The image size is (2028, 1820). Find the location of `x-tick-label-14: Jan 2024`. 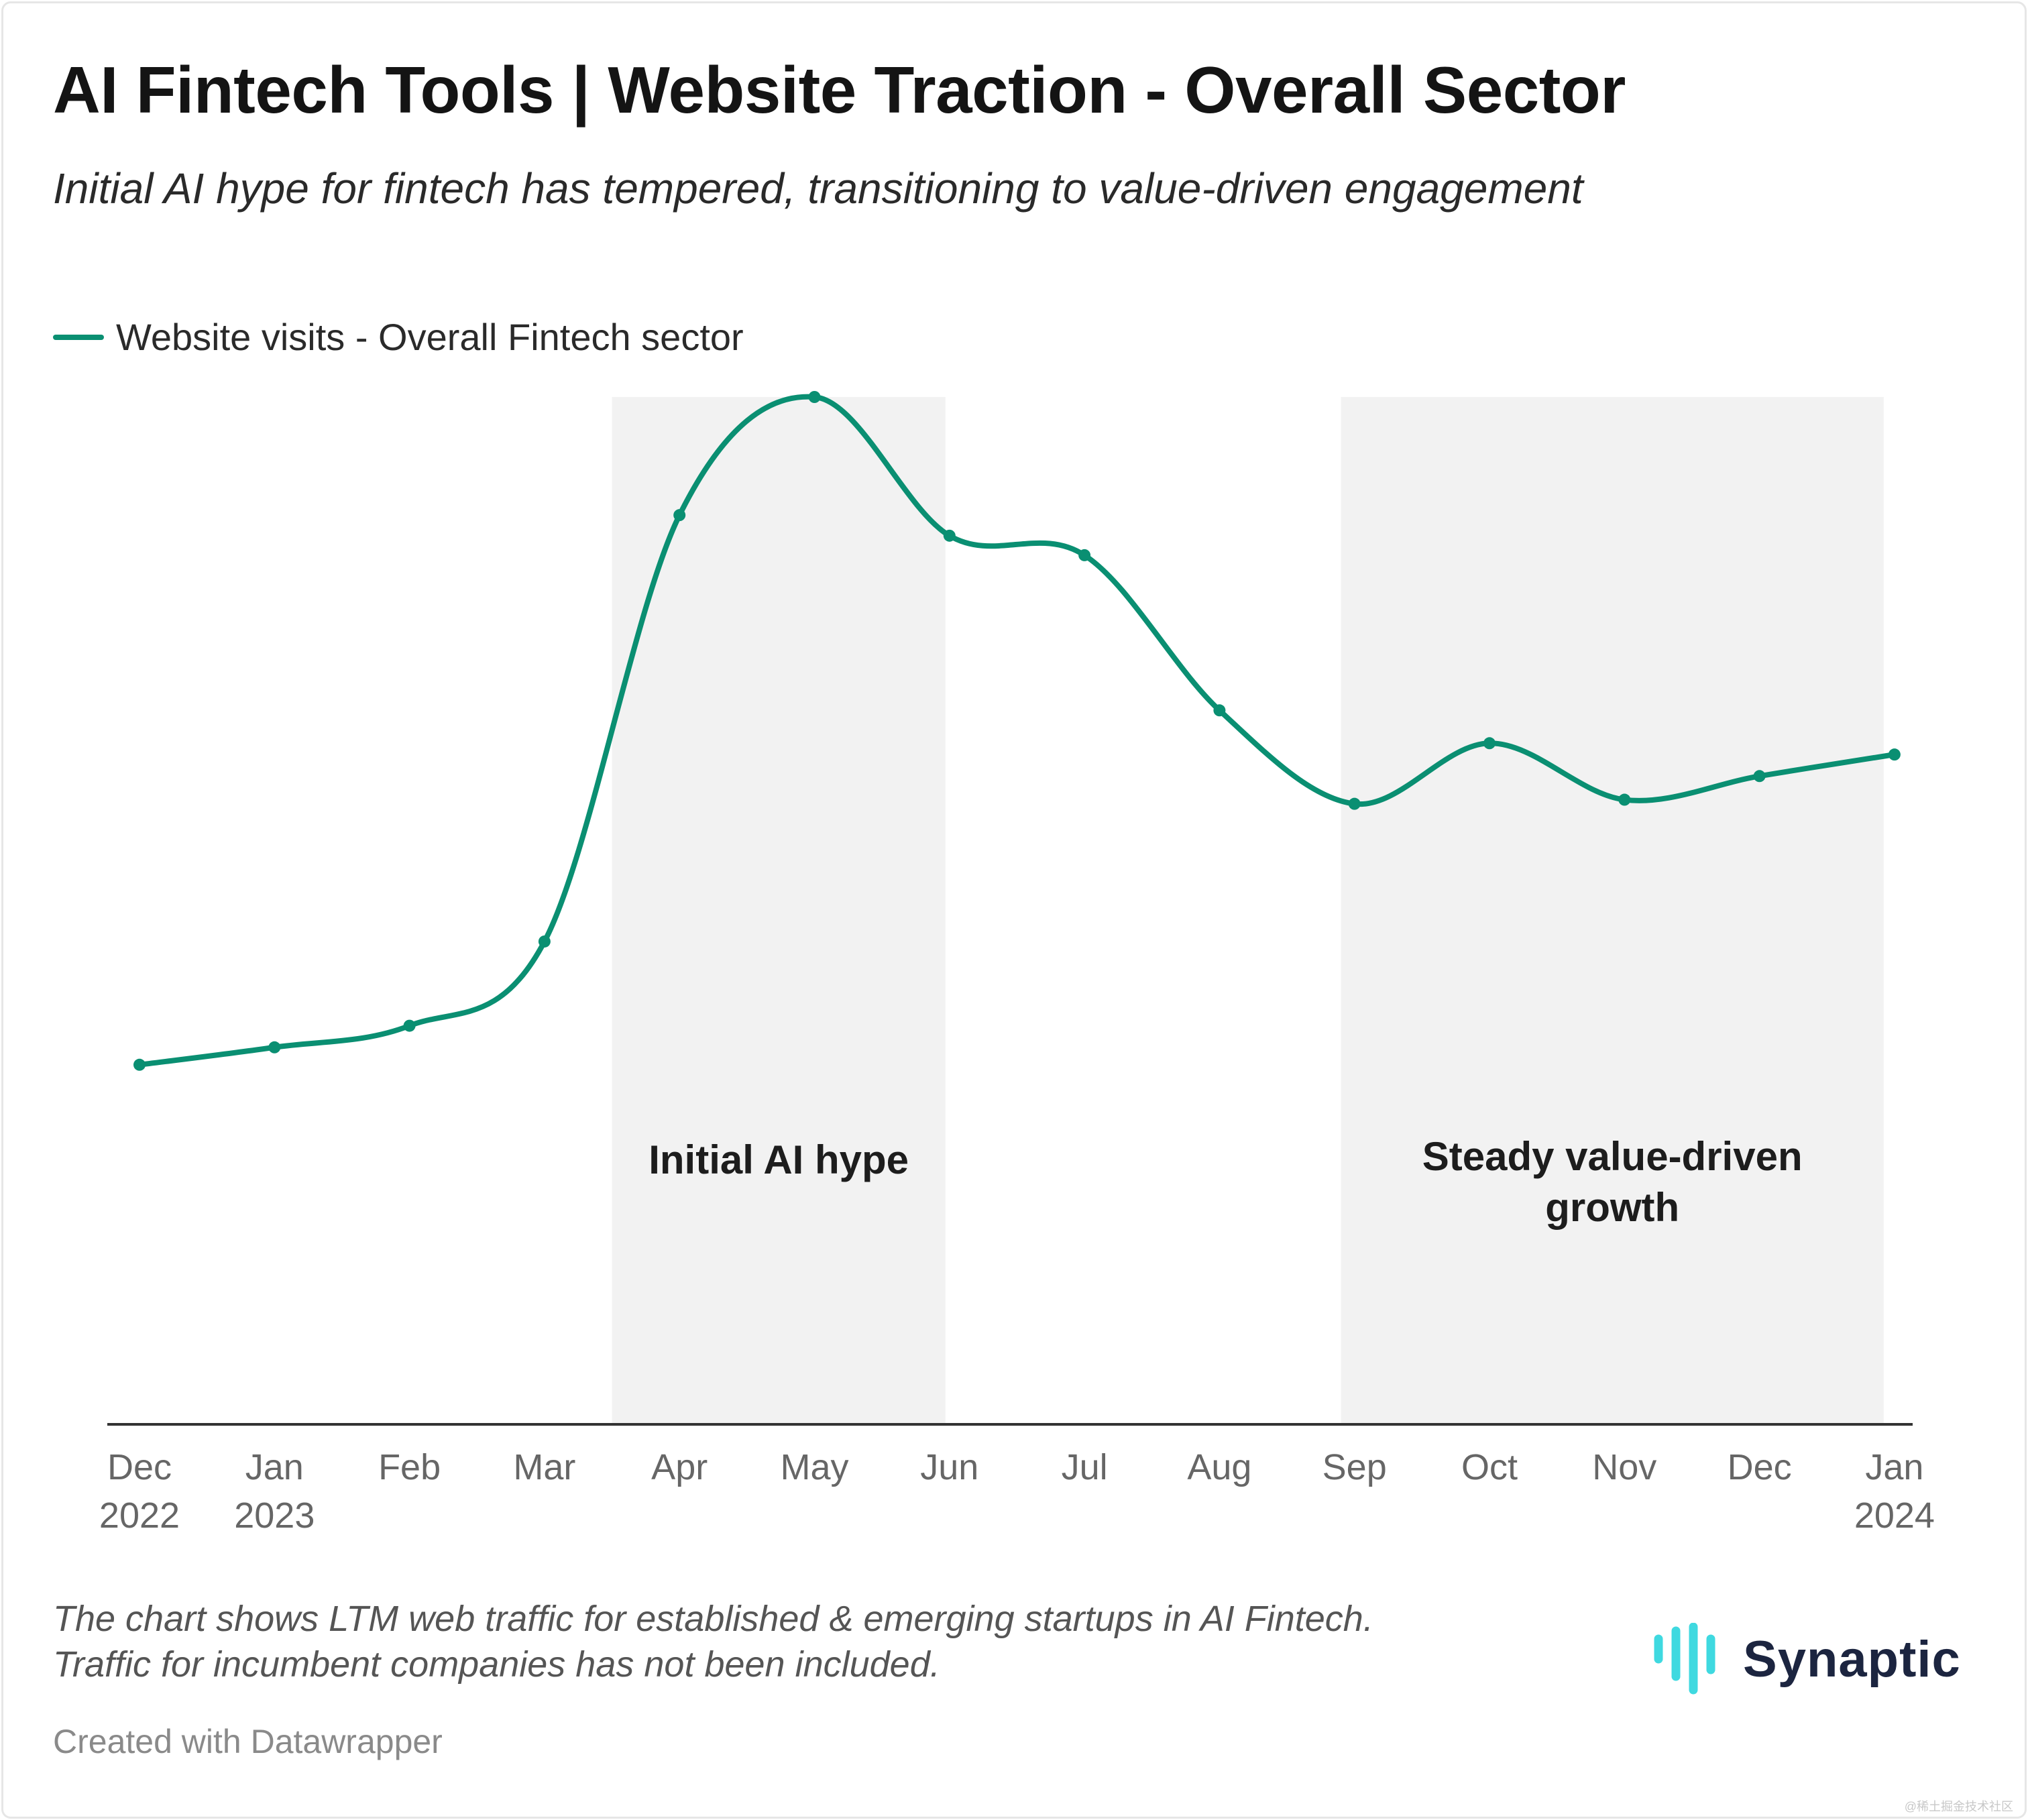

x-tick-label-14: Jan 2024 is located at coordinates (1894, 1491).